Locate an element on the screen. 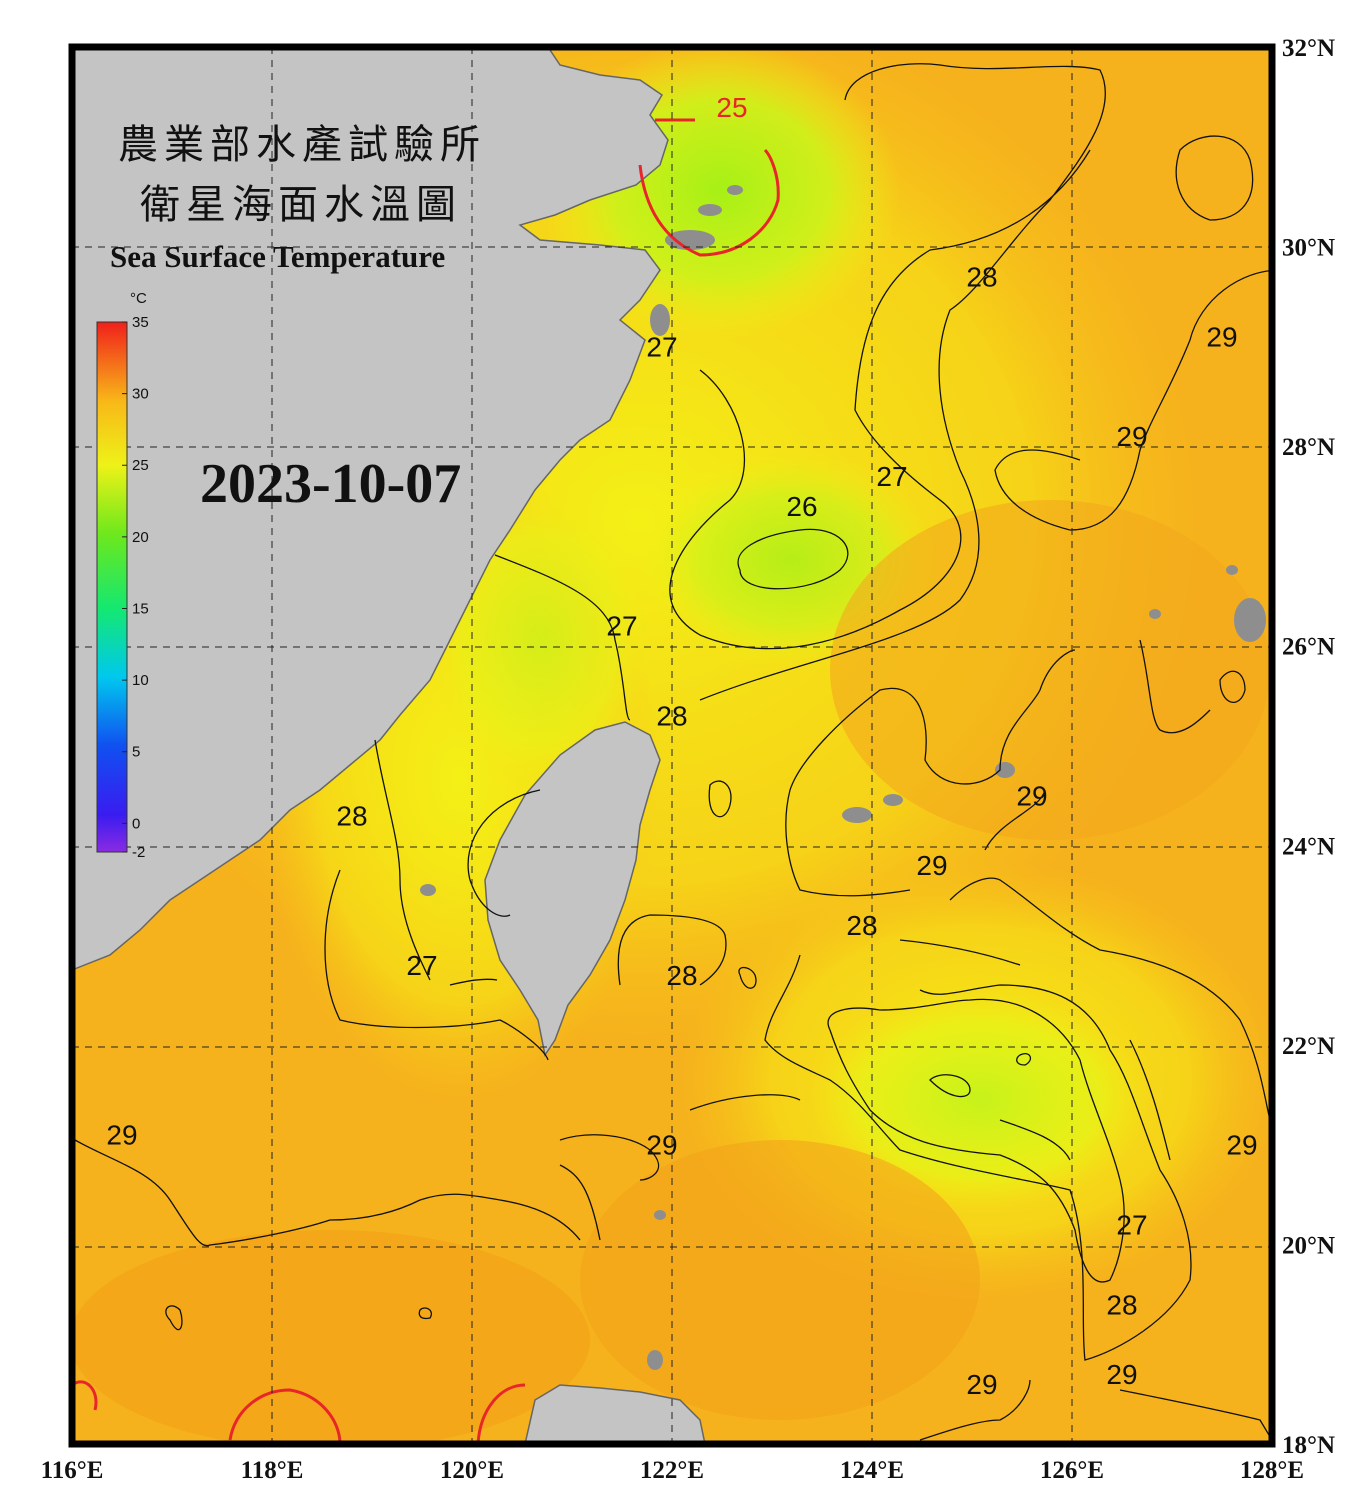  contour-label-25: 25 is located at coordinates (731, 107).